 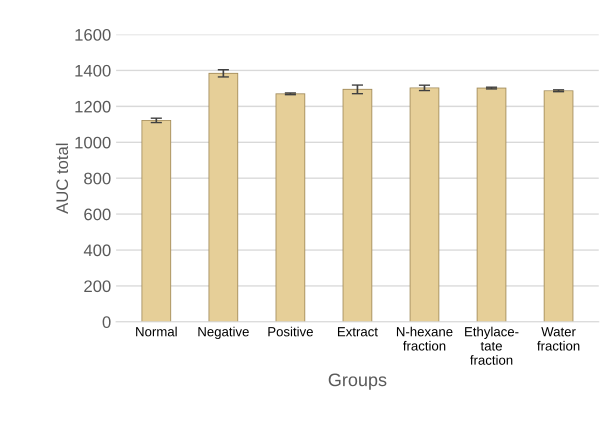 I want to click on x-tick-label: Water fraction, so click(x=558, y=339).